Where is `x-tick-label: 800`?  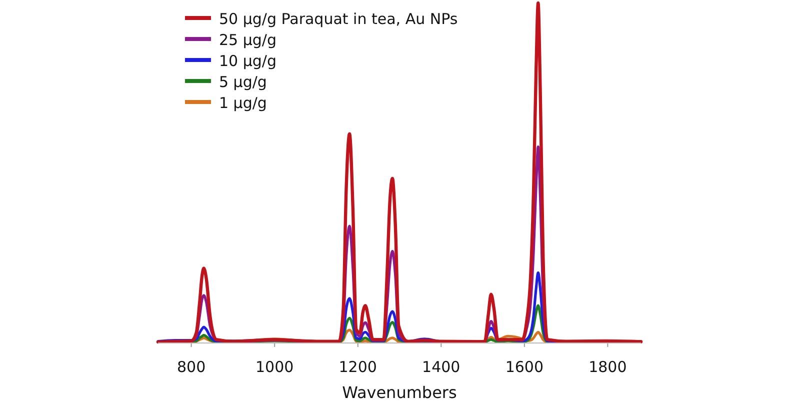
x-tick-label: 800 is located at coordinates (191, 367).